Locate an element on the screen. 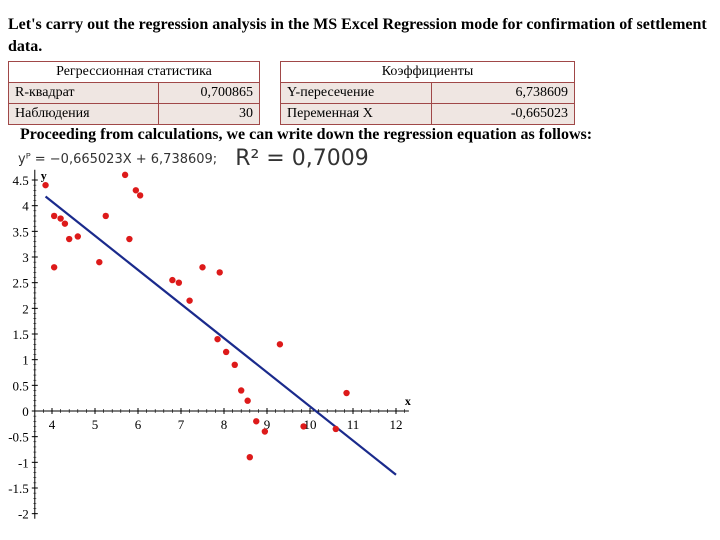 Image resolution: width=720 pixels, height=540 pixels. y-axis-title: y is located at coordinates (44, 176).